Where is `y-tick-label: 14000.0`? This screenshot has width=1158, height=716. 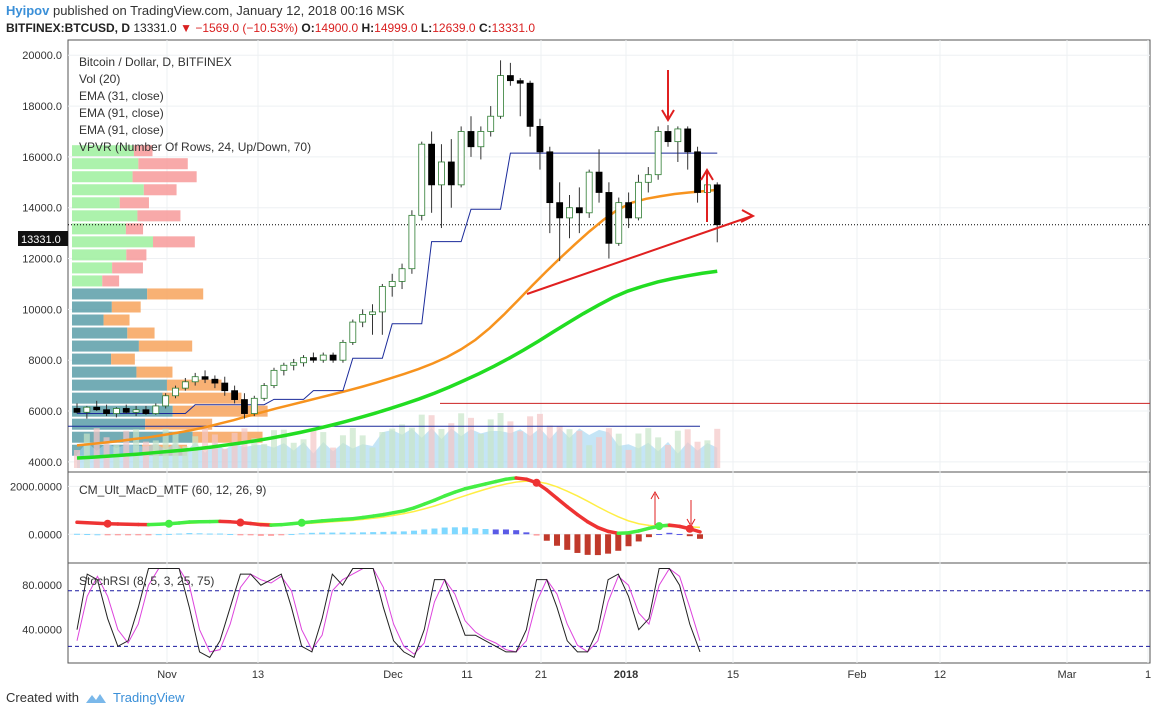
y-tick-label: 14000.0 is located at coordinates (42, 209).